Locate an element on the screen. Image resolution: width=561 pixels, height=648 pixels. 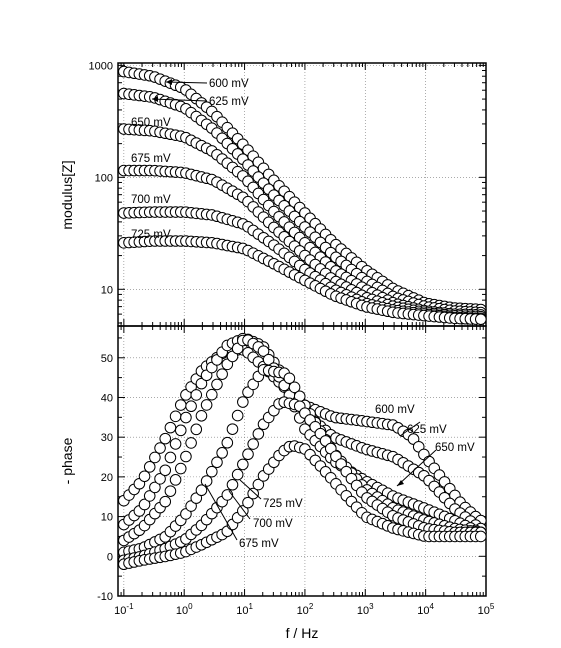
bottom-label-700mv: 700 mV is located at coordinates (273, 524).